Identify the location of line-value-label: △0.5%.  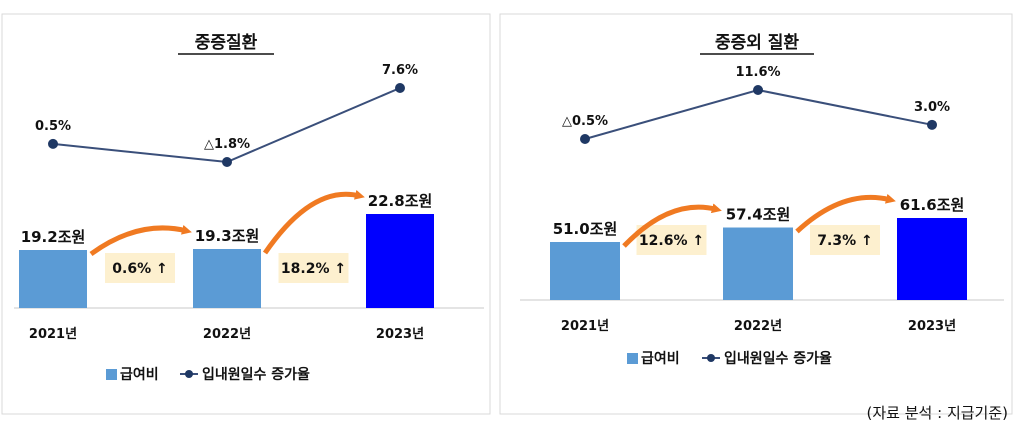
(585, 121).